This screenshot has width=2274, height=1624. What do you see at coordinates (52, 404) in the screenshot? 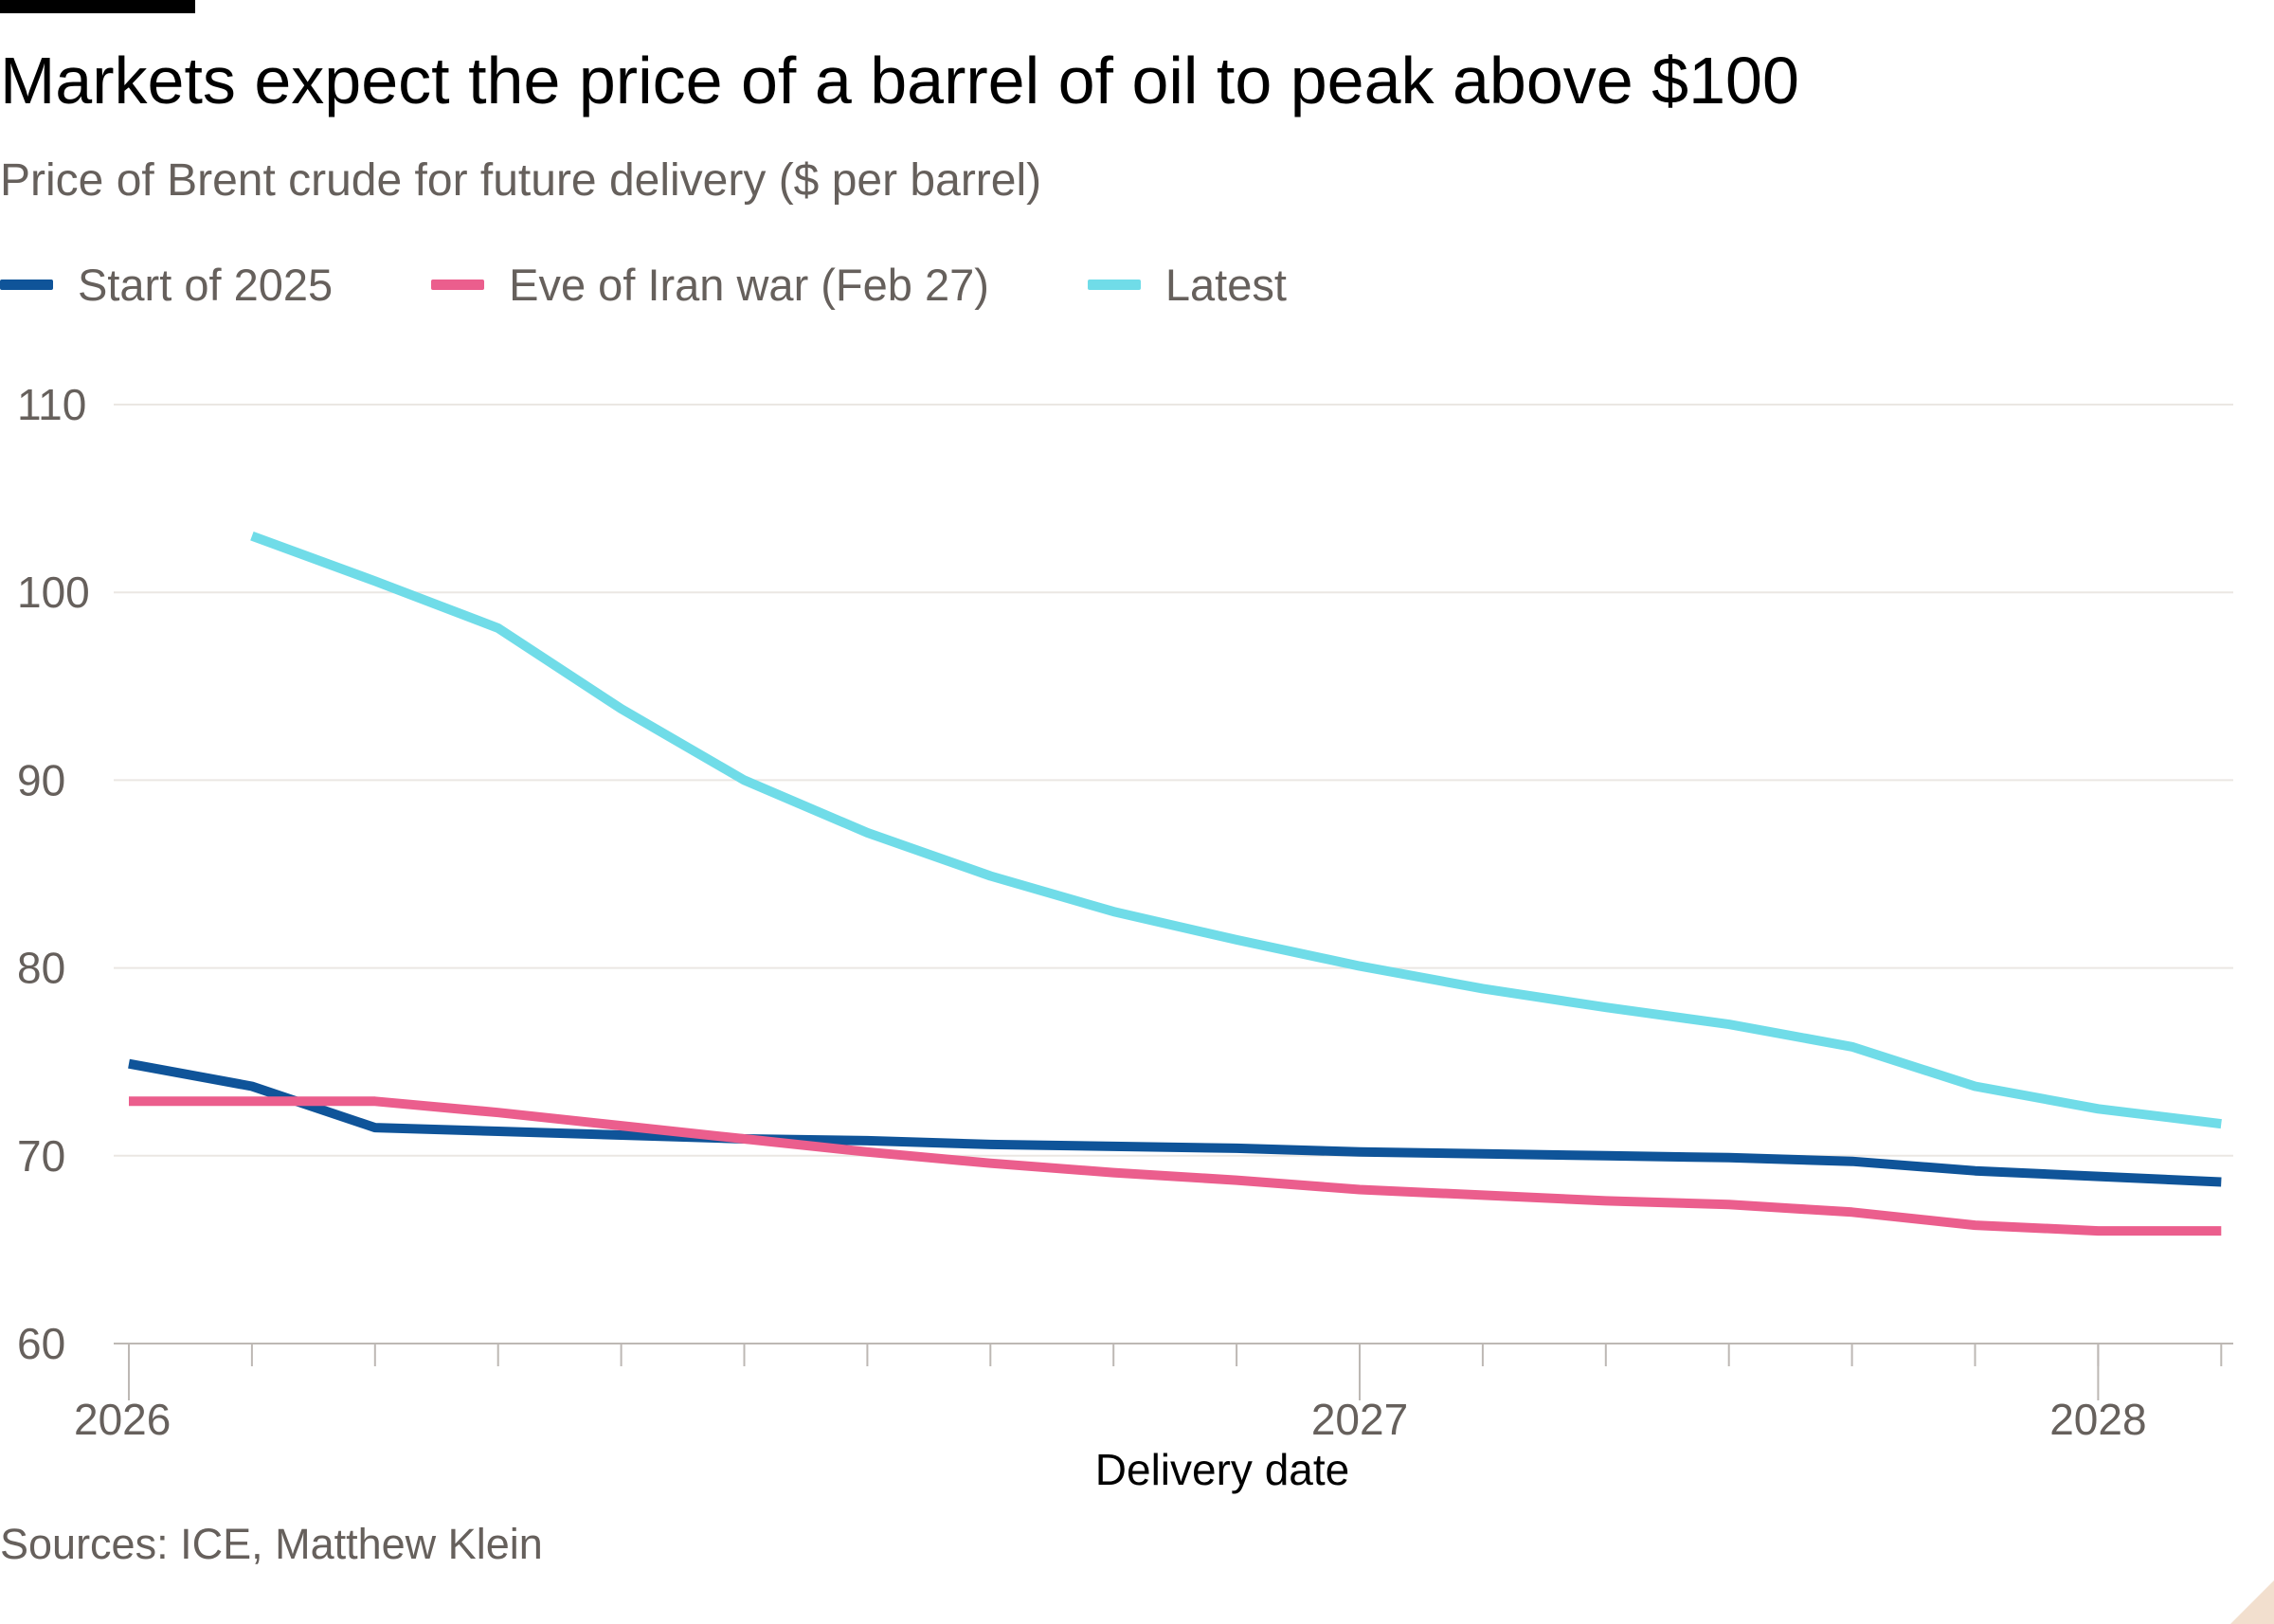
I see `y-tick-label: 110` at bounding box center [52, 404].